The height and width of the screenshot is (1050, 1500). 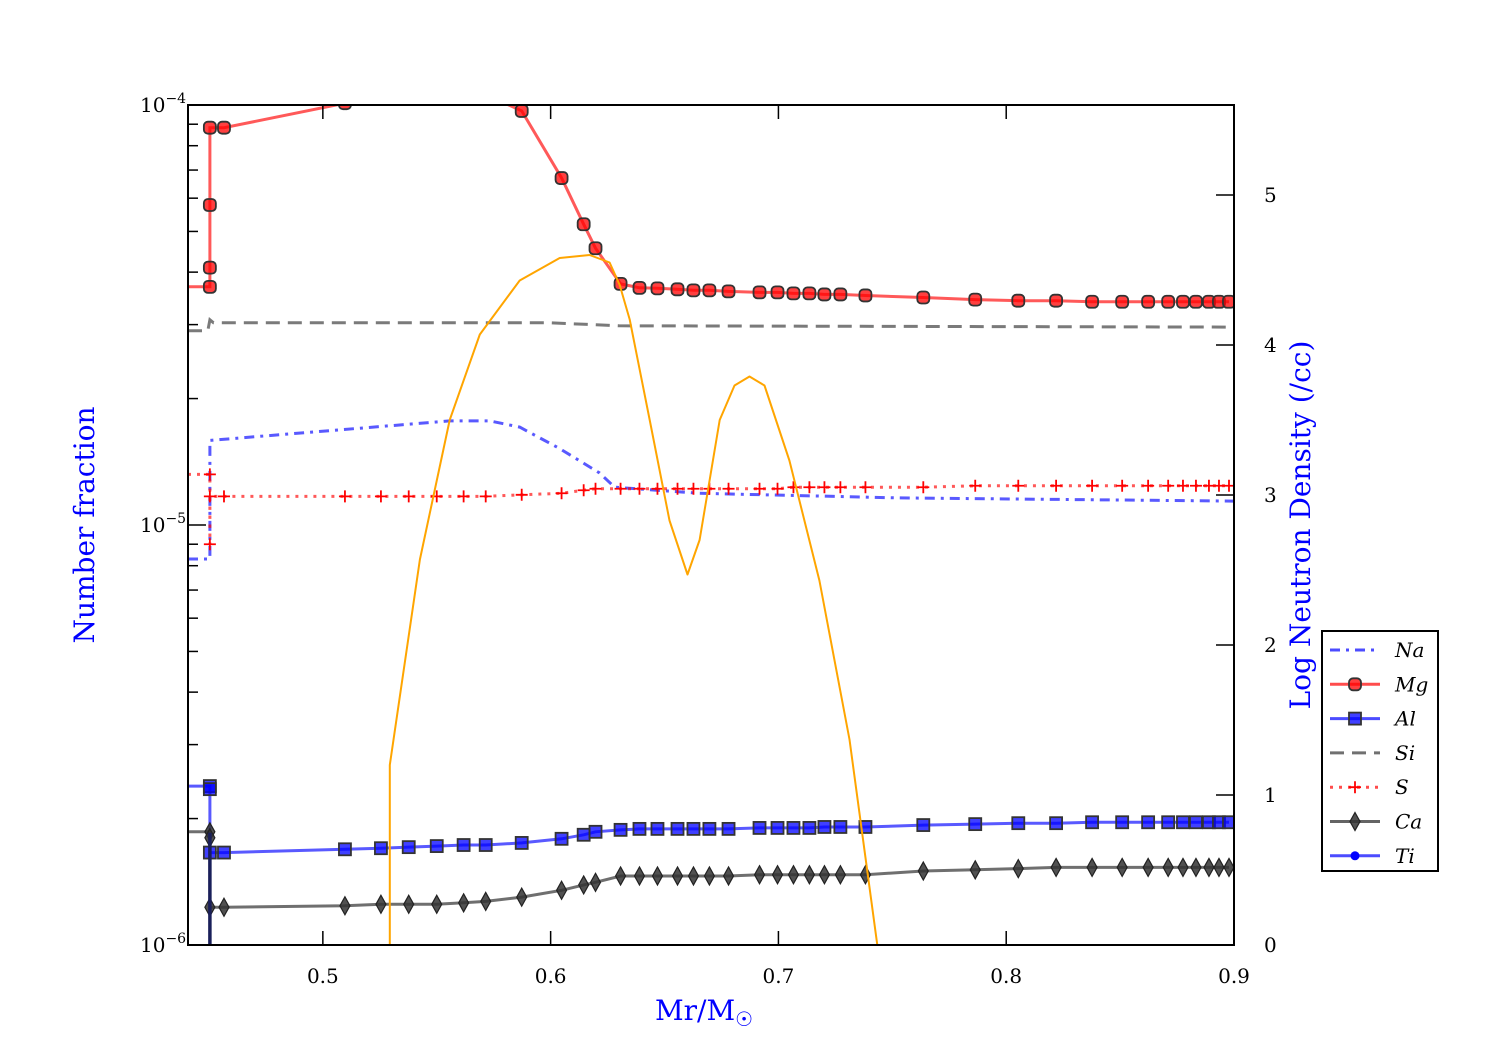 I want to click on legend-item-ca: Ca, so click(x=1376, y=822).